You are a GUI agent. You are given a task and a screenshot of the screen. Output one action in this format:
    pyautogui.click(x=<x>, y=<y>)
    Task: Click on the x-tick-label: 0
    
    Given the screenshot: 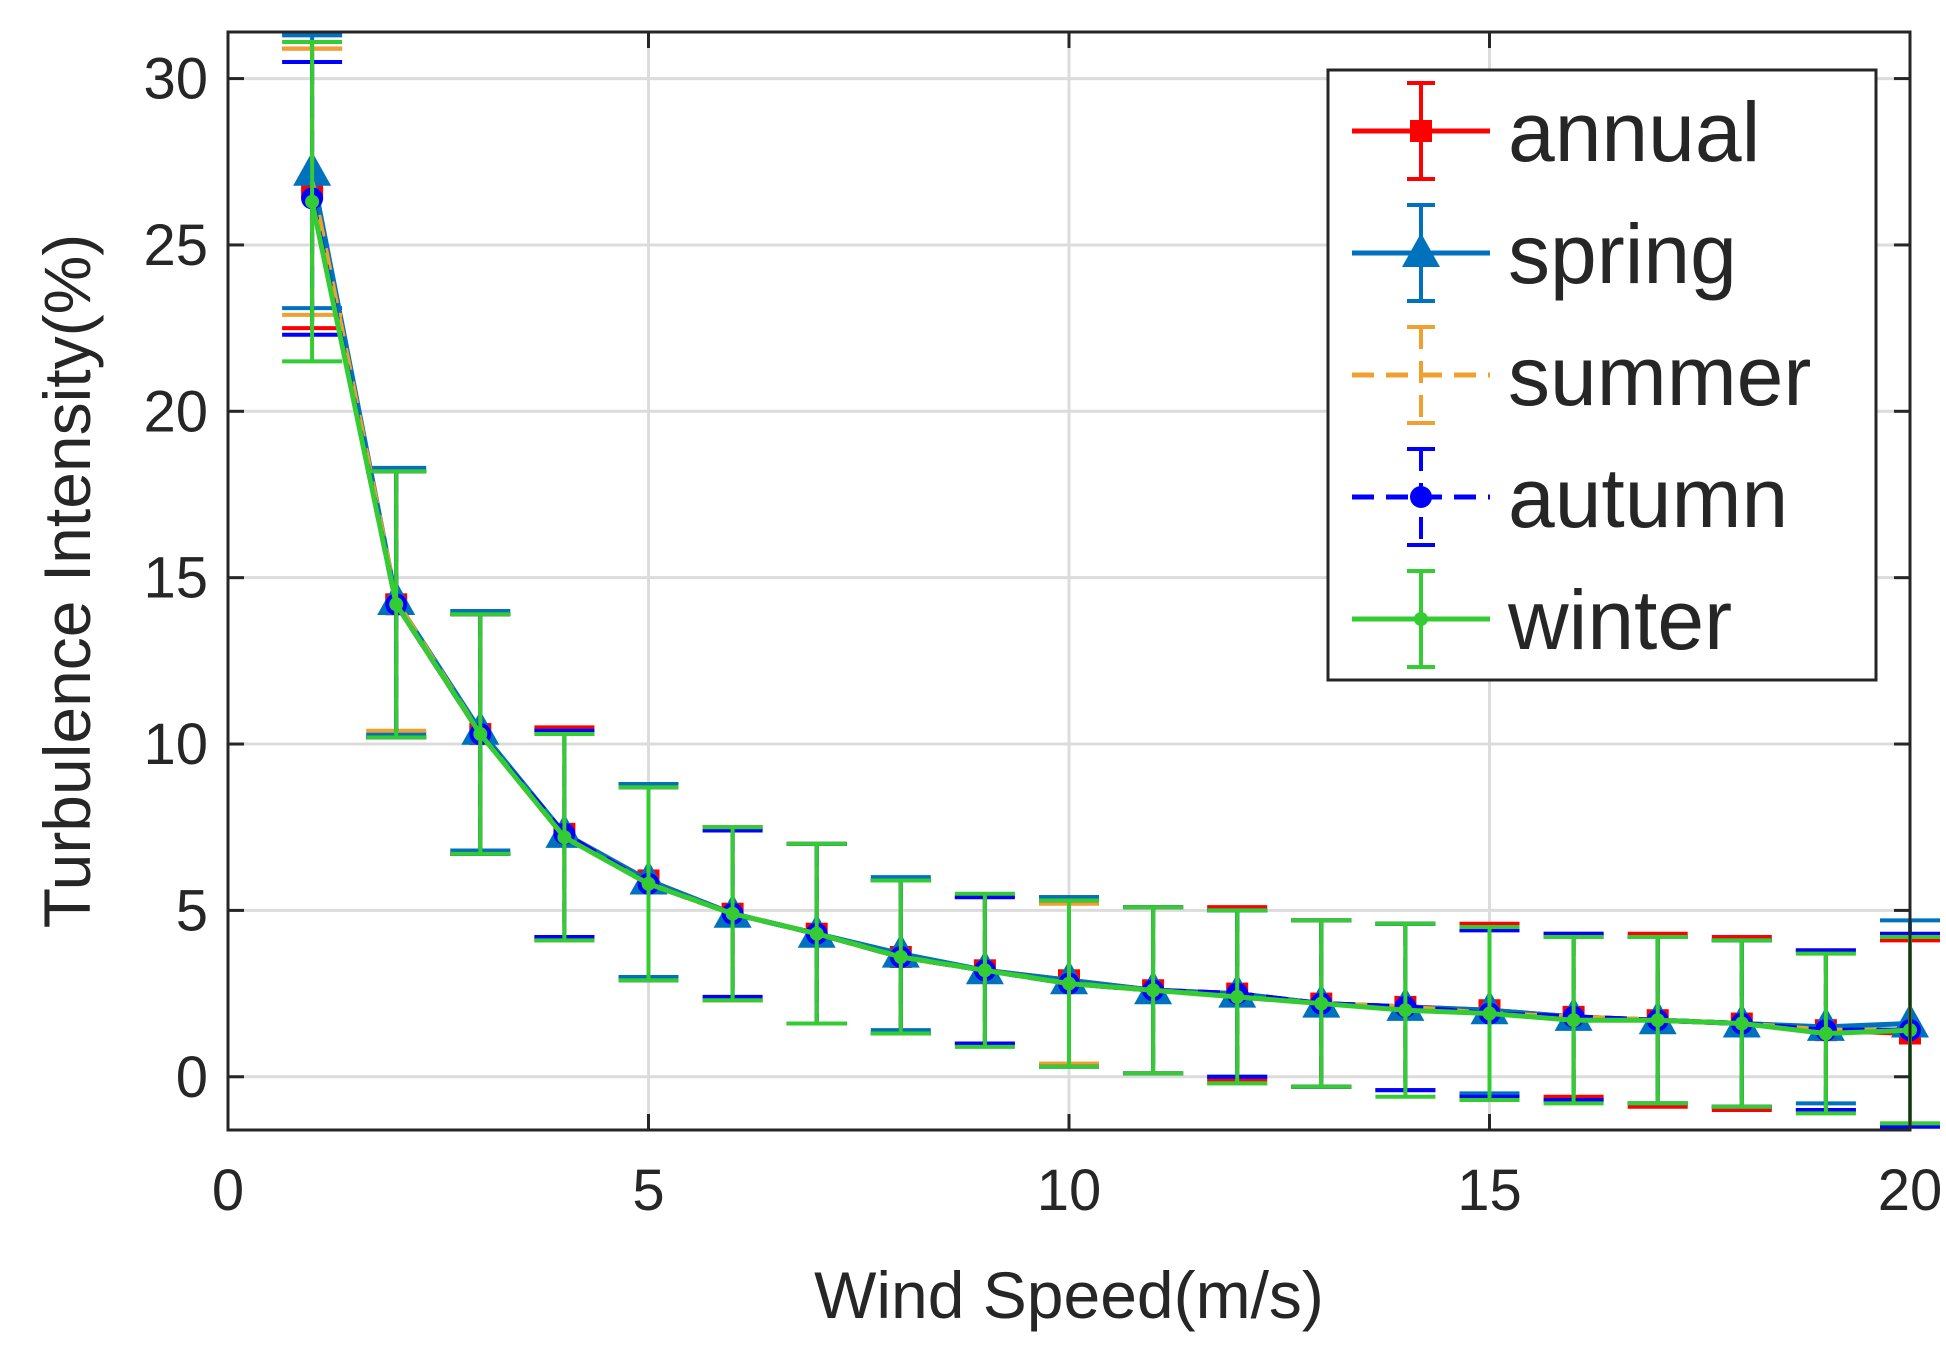 What is the action you would take?
    pyautogui.click(x=228, y=1190)
    